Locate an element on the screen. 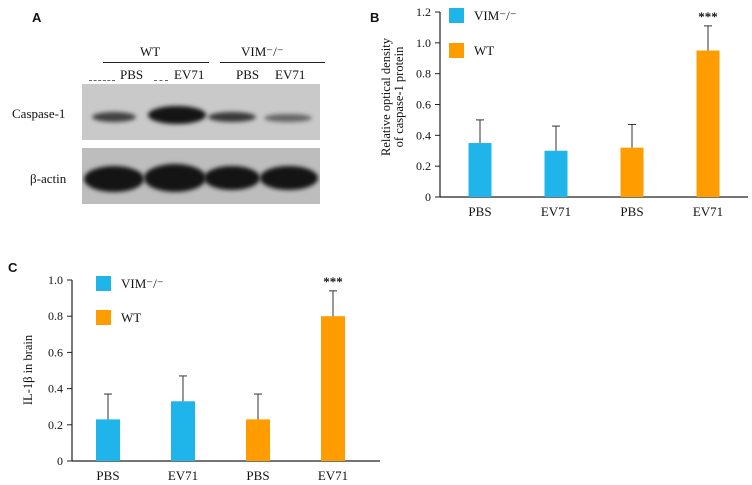 This screenshot has width=752, height=485. row-label-caspase: Caspase-1 is located at coordinates (39, 113).